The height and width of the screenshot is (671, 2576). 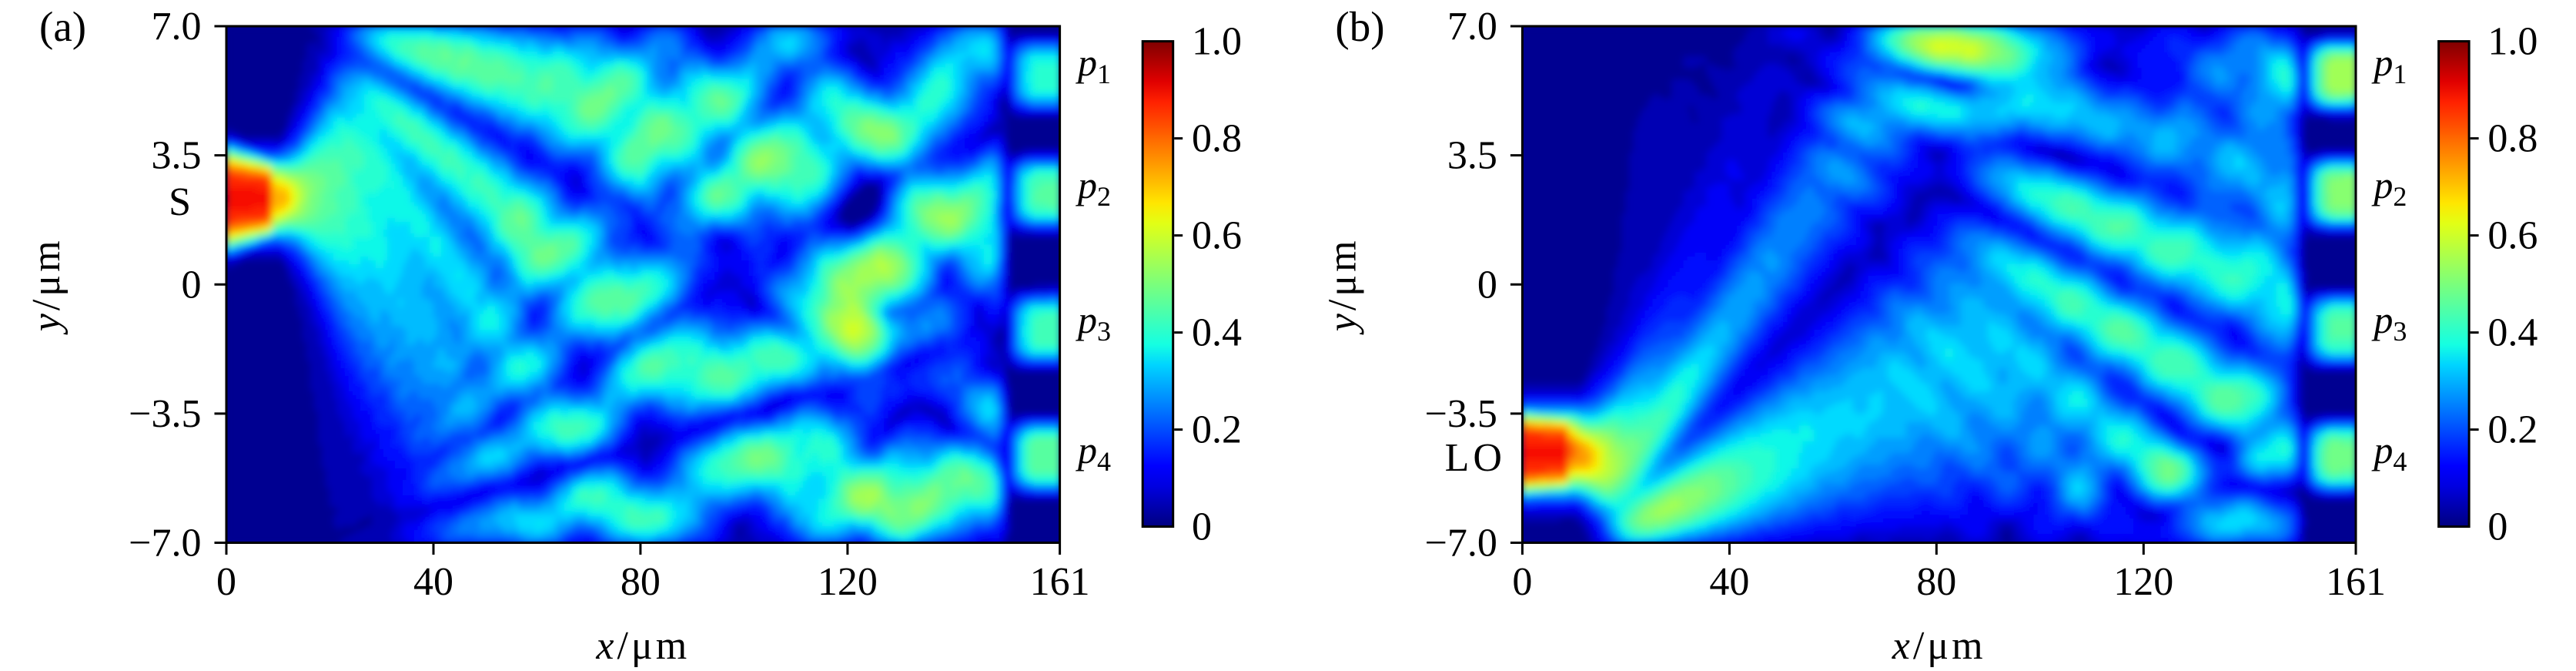 What do you see at coordinates (1359, 26) in the screenshot?
I see `svg-text: (b)` at bounding box center [1359, 26].